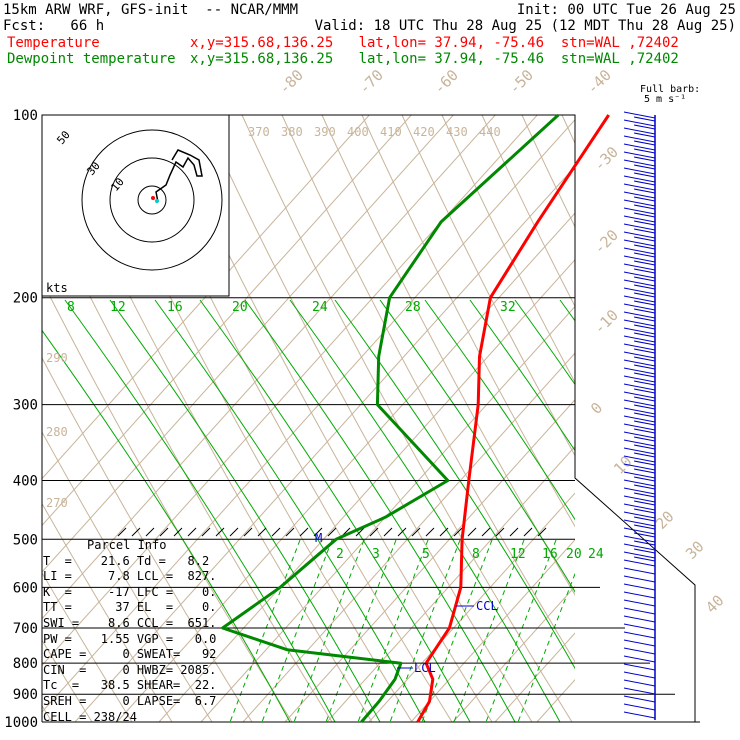 Image resolution: width=740 pixels, height=740 pixels. I want to click on barb-unit-label: 5 m s⁻¹, so click(665, 99).